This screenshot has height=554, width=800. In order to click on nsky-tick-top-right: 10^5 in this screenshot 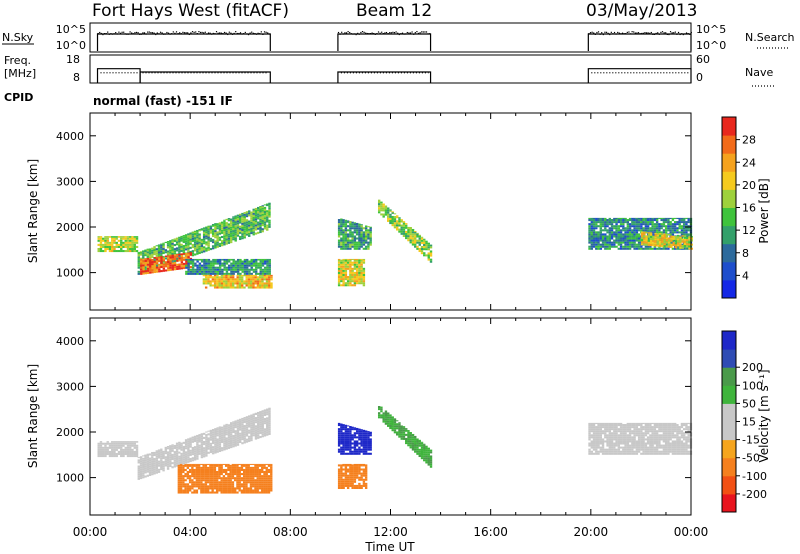, I will do `click(711, 29)`.